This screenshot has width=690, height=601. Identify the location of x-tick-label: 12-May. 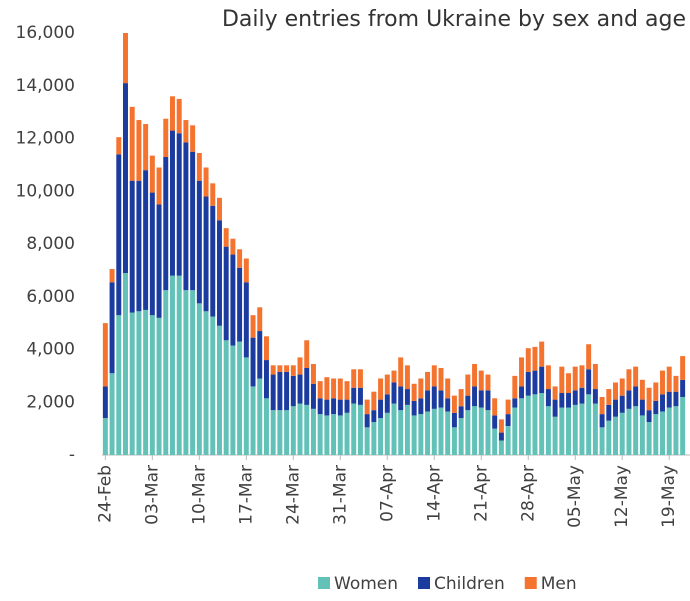
(622, 496).